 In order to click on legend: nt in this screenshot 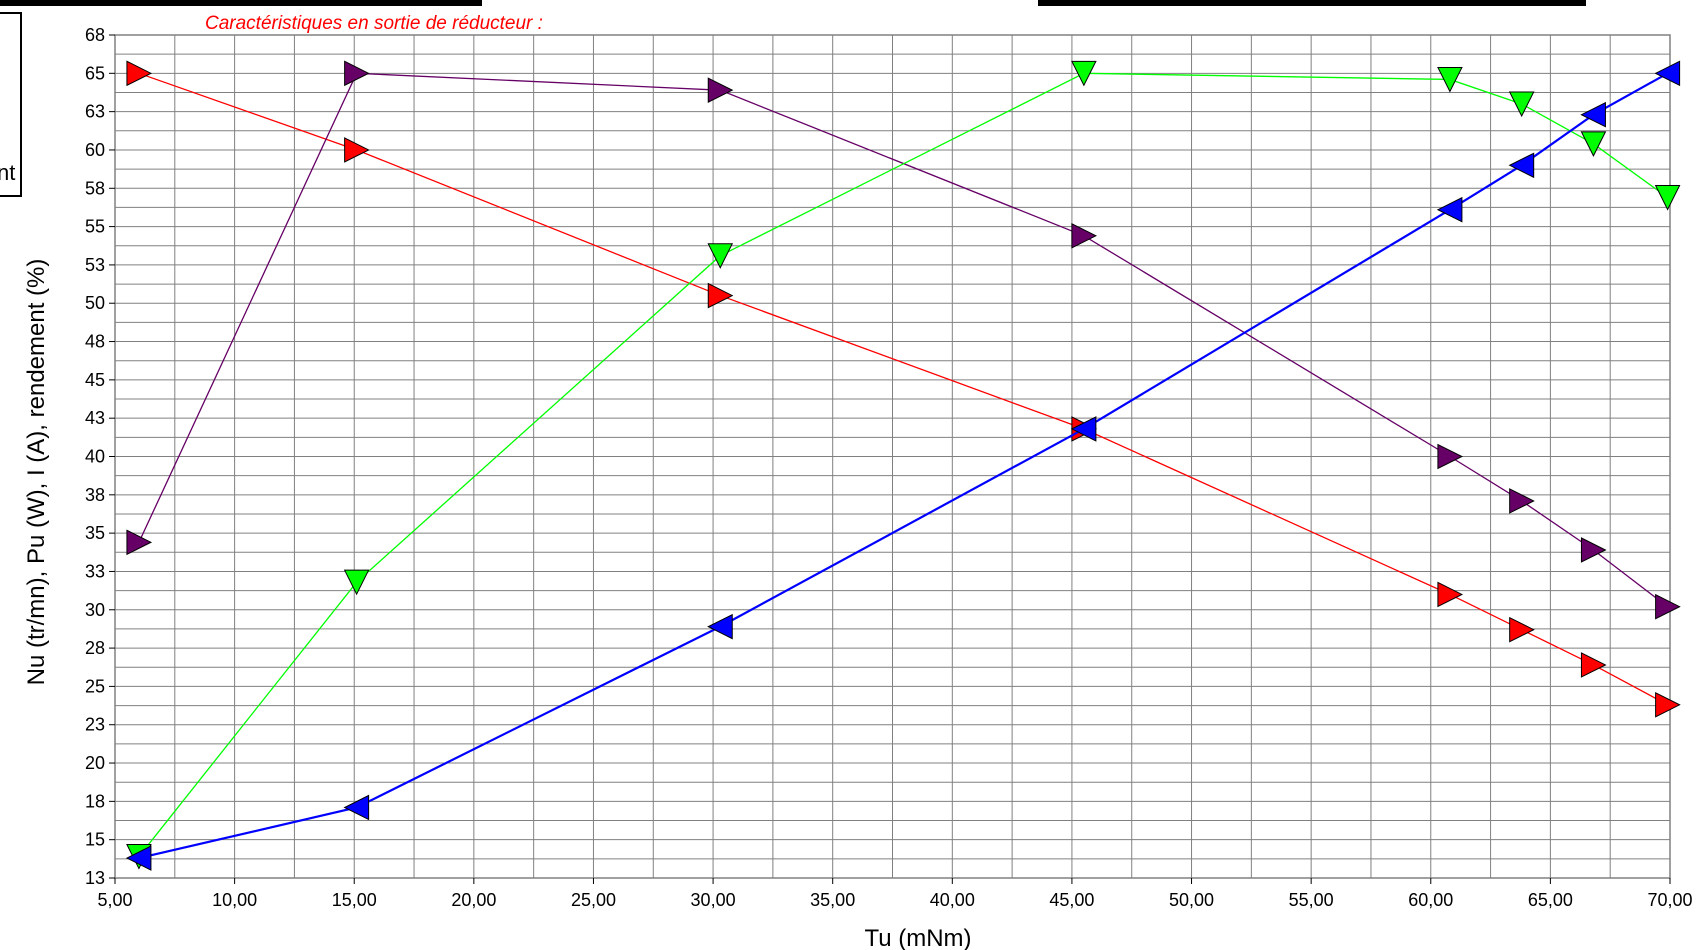, I will do `click(11, 104)`.